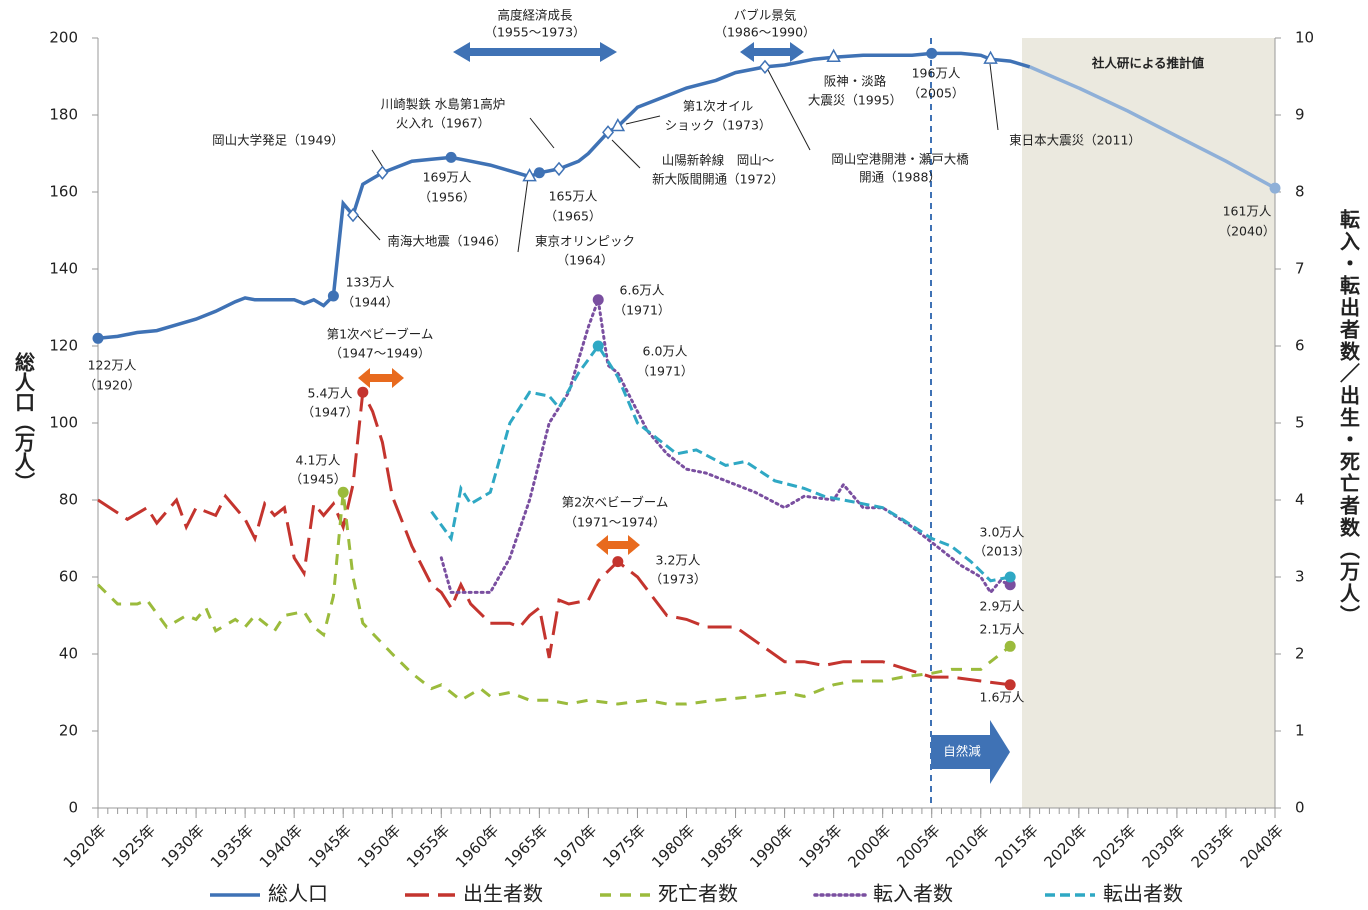 This screenshot has width=1368, height=910. I want to click on legend-label: 死亡者数, so click(698, 894).